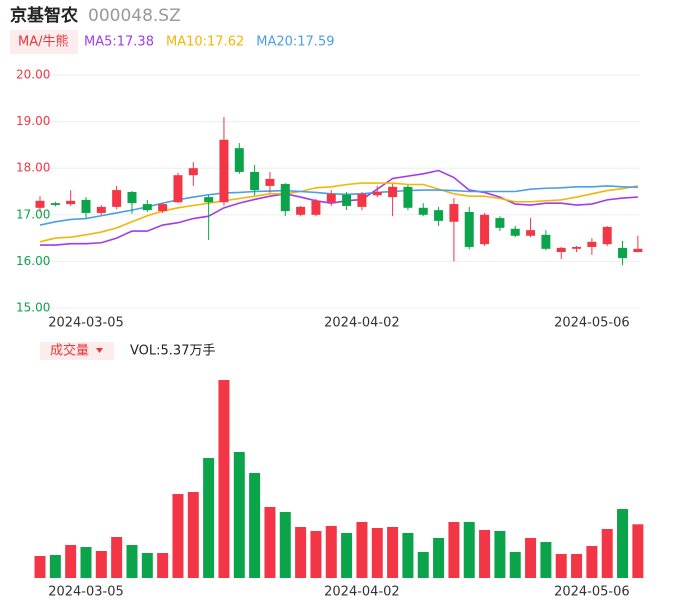 This screenshot has width=686, height=606. What do you see at coordinates (295, 42) in the screenshot?
I see `legend-entry: MA20:17.59` at bounding box center [295, 42].